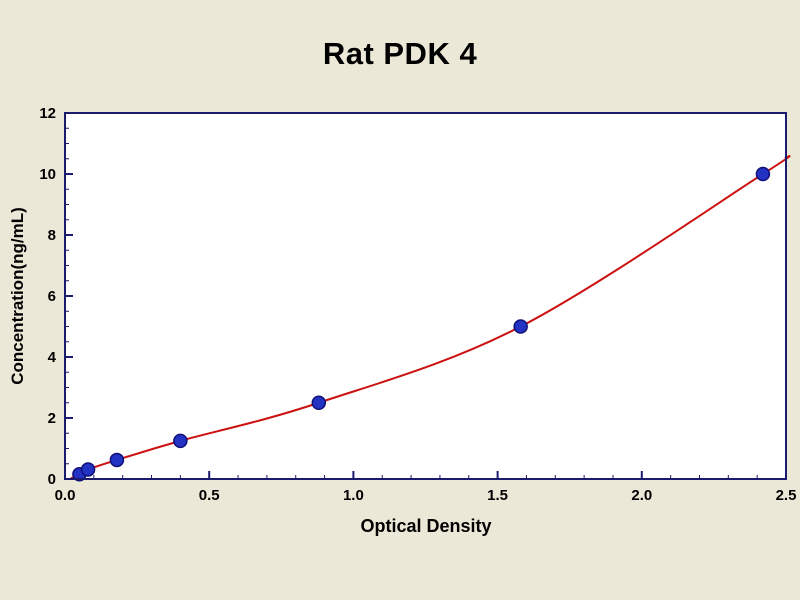 Image resolution: width=800 pixels, height=600 pixels. Describe the element at coordinates (65, 495) in the screenshot. I see `svg-text: 0.0` at that location.